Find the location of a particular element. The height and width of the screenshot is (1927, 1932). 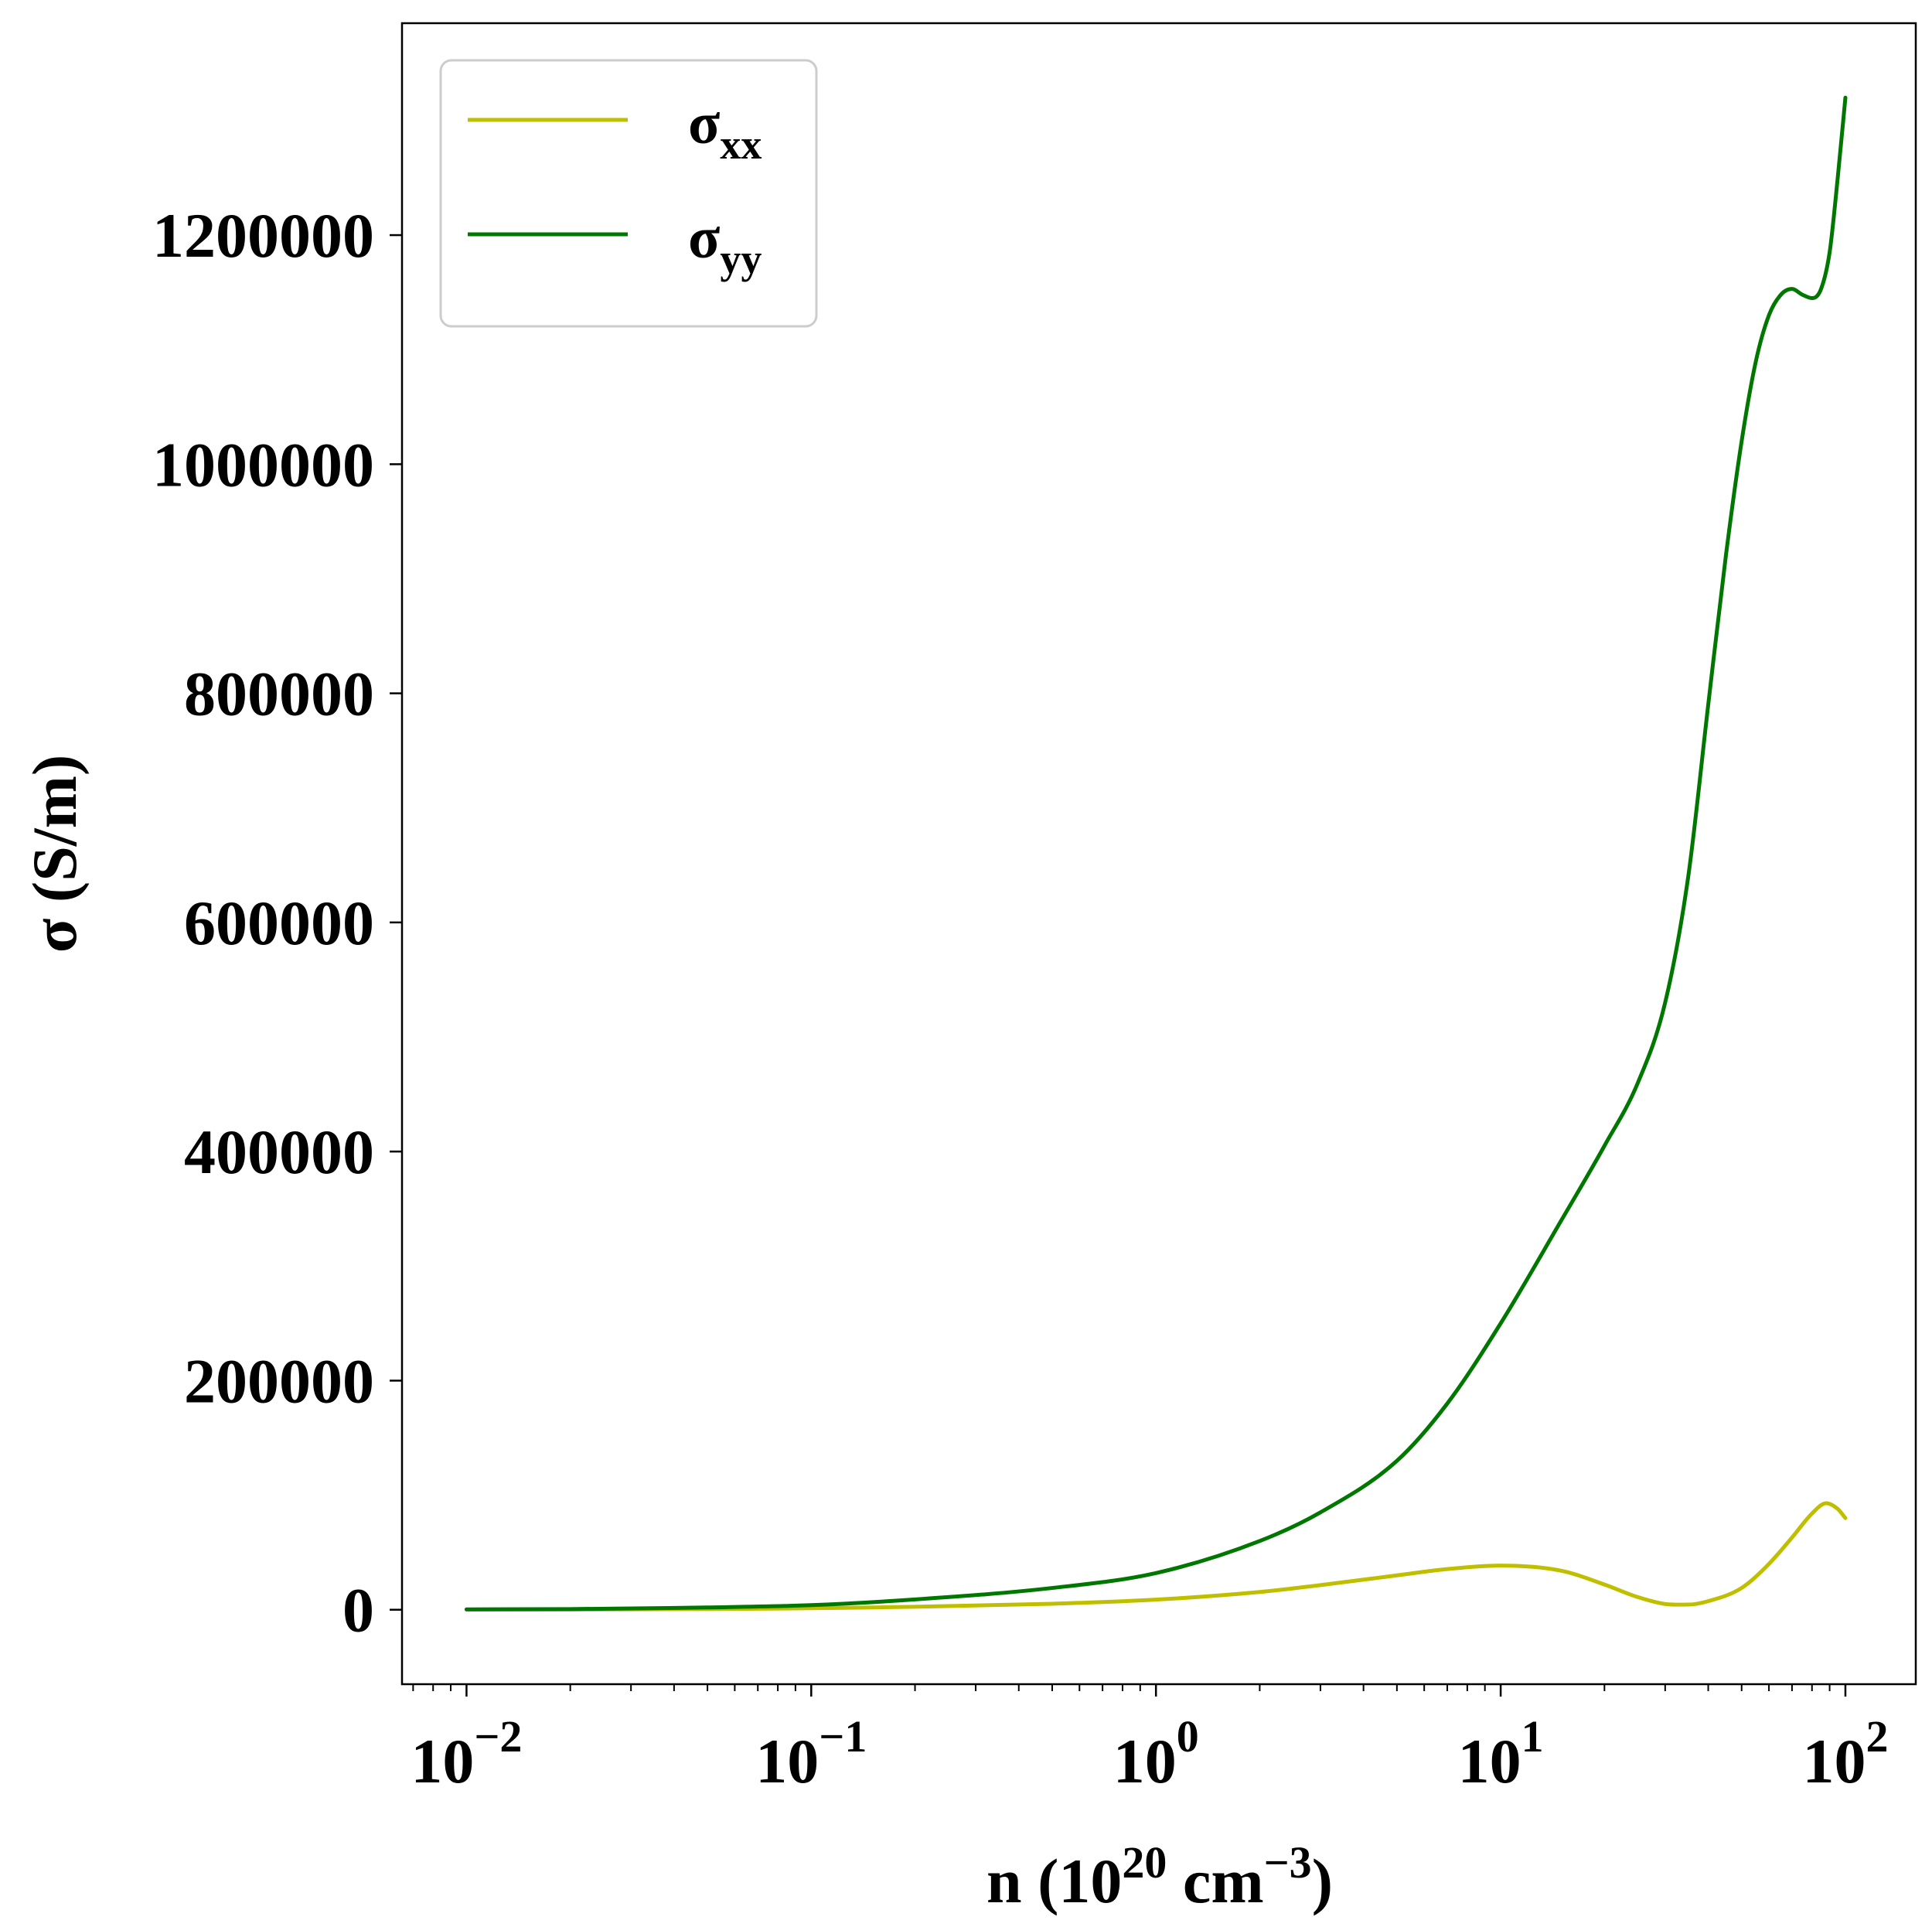

y-tick-label: 800000 is located at coordinates (279, 694).